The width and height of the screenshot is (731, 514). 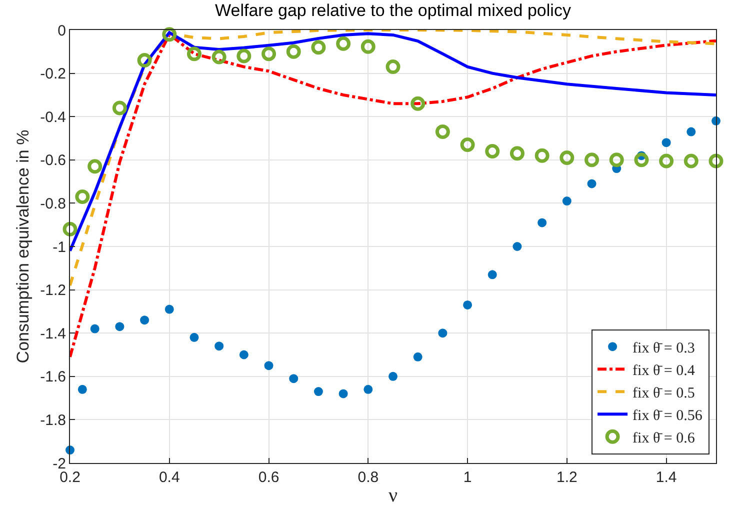 What do you see at coordinates (53, 333) in the screenshot?
I see `y-tick-label: -1.4` at bounding box center [53, 333].